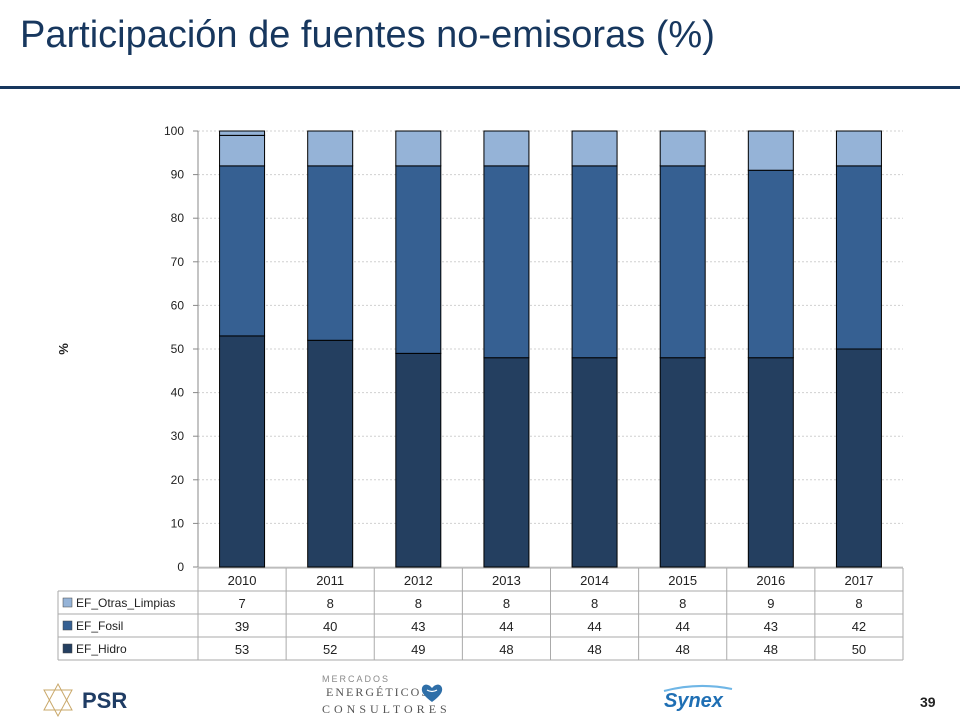  I want to click on y-tick-label: 20, so click(178, 480).